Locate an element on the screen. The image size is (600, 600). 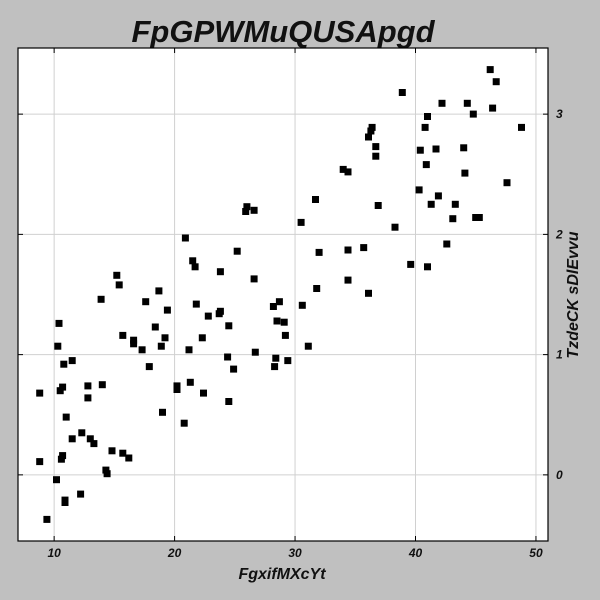
y-tick-label: 3 is located at coordinates (559, 114).